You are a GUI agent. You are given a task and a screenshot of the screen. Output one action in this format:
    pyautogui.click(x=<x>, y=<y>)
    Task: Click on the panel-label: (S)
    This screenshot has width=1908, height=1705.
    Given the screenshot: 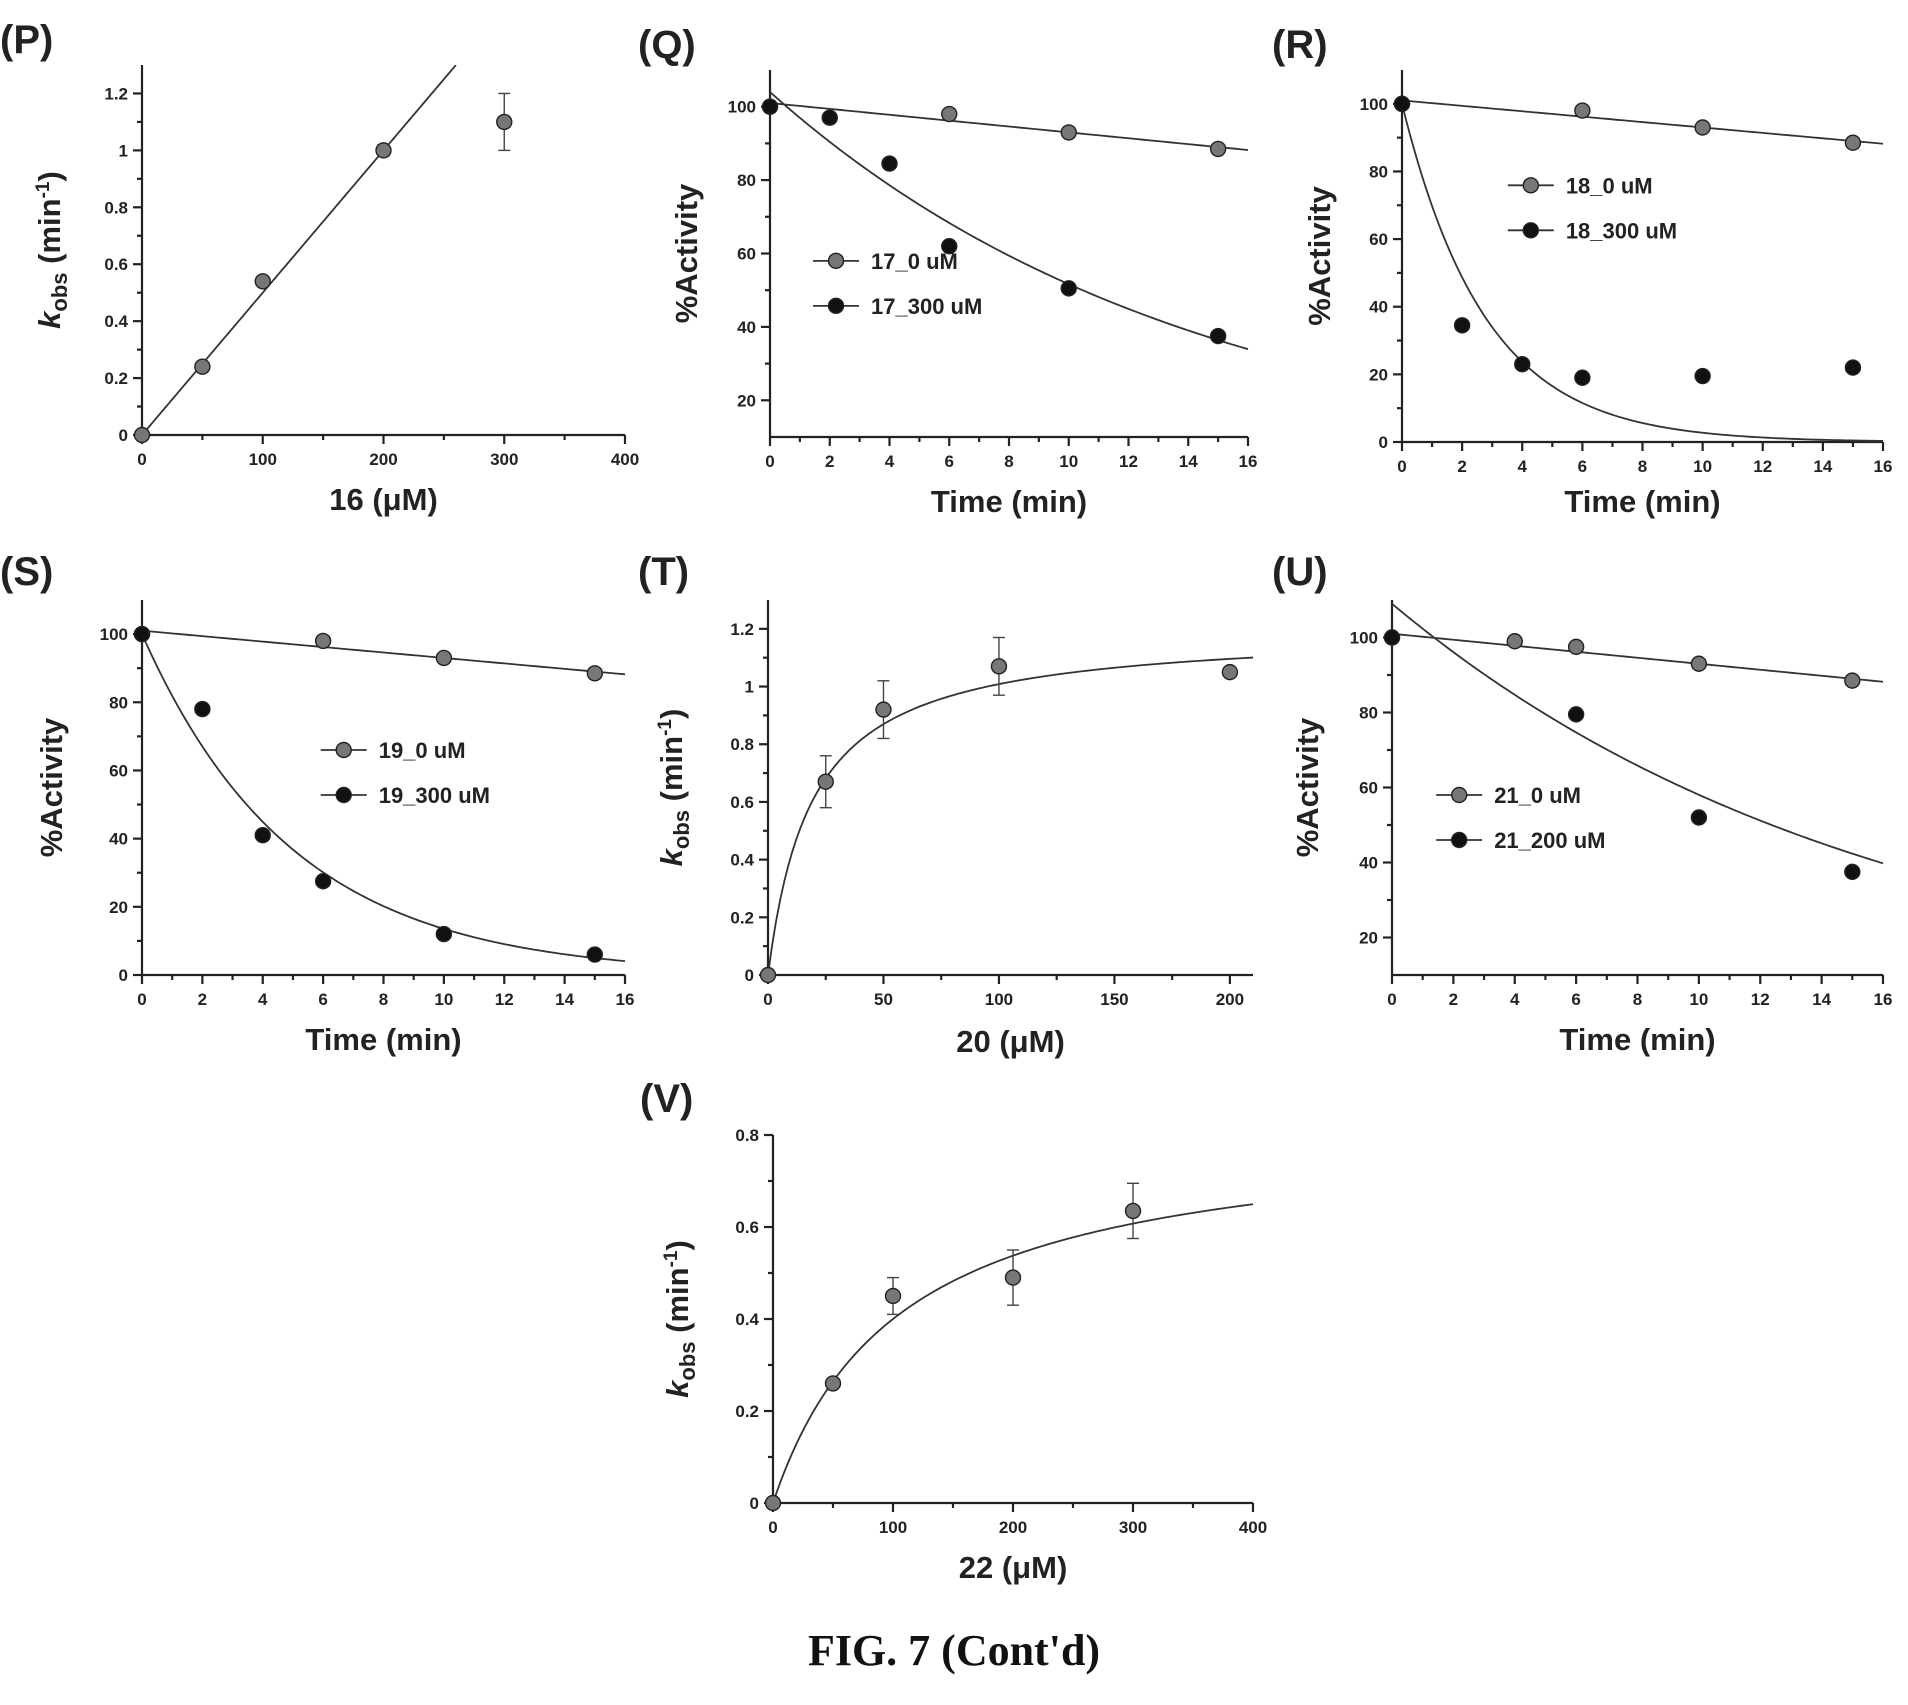 What is the action you would take?
    pyautogui.click(x=26, y=572)
    